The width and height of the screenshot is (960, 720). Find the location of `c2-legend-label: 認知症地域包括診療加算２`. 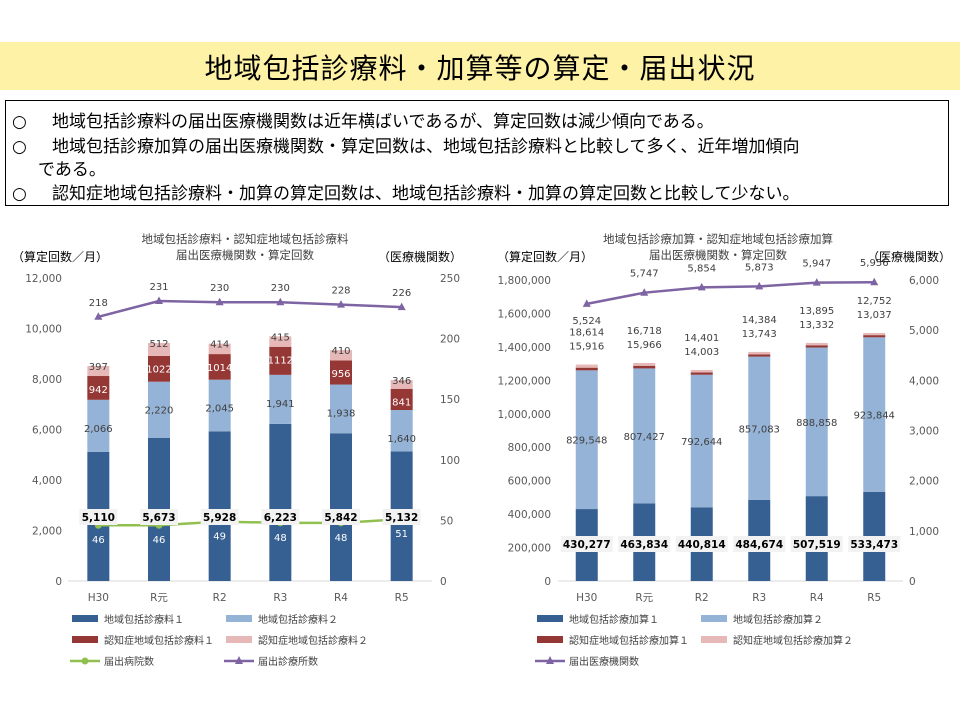

c2-legend-label: 認知症地域包括診療加算２ is located at coordinates (793, 640).